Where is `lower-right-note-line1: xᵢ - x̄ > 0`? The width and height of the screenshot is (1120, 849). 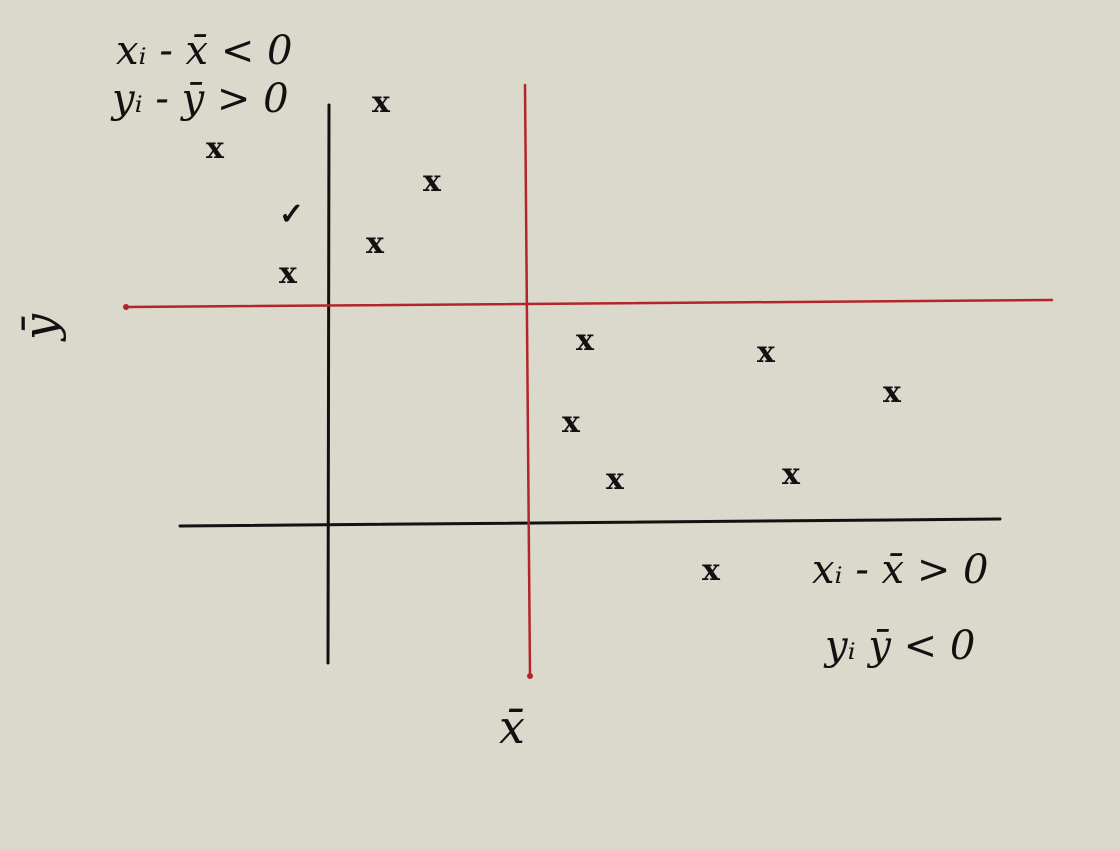 lower-right-note-line1: xᵢ - x̄ > 0 is located at coordinates (900, 570).